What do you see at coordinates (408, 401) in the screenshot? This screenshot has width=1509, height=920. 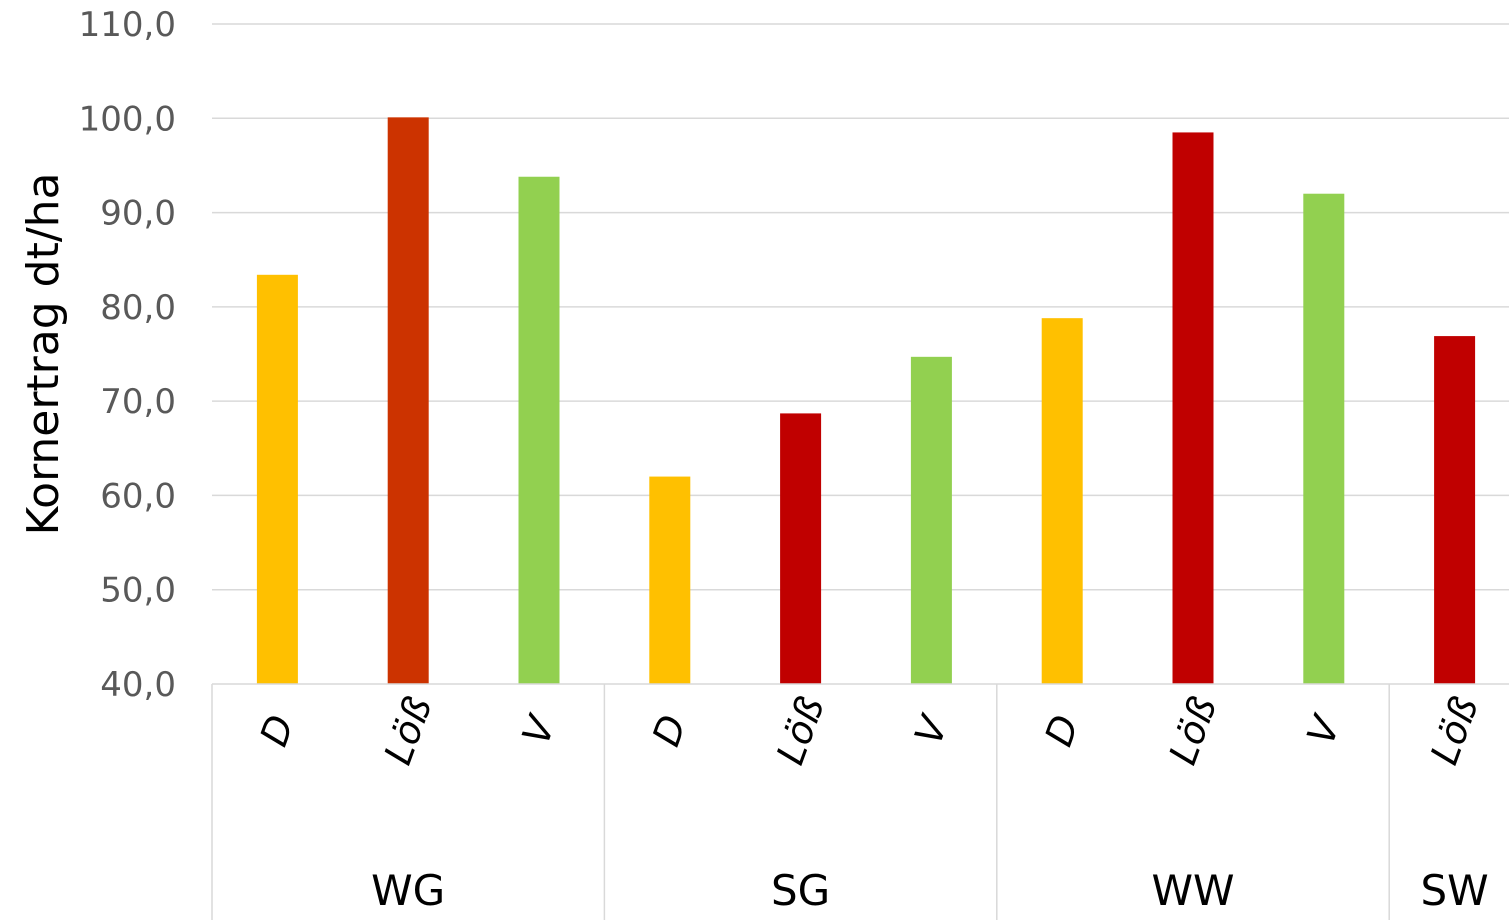 I see `bar-WG-Löß` at bounding box center [408, 401].